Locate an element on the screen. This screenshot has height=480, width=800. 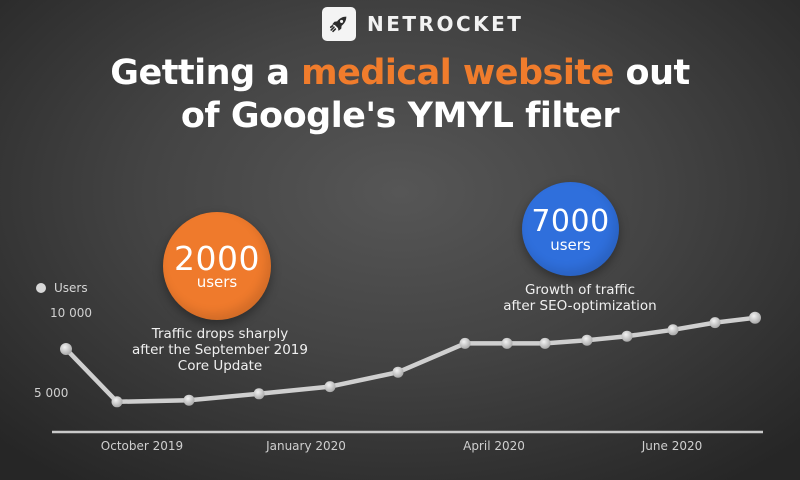
x-tick-january-2020: January 2020 is located at coordinates (306, 446).